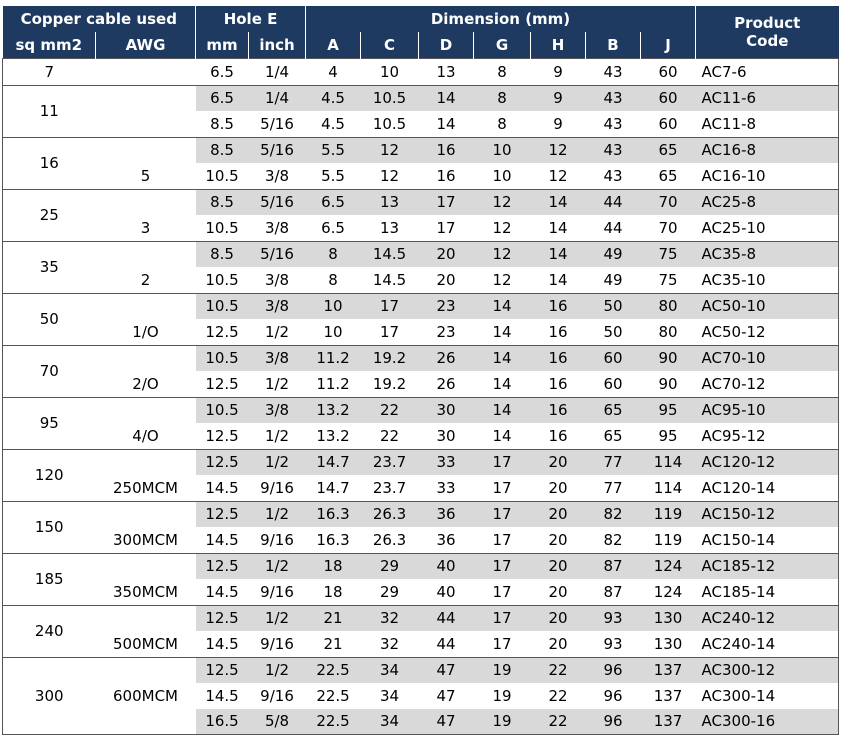  I want to click on table-row: 50 10.5 3/8 10 17 23 14 16 50 80 AC50-10, so click(420, 318).